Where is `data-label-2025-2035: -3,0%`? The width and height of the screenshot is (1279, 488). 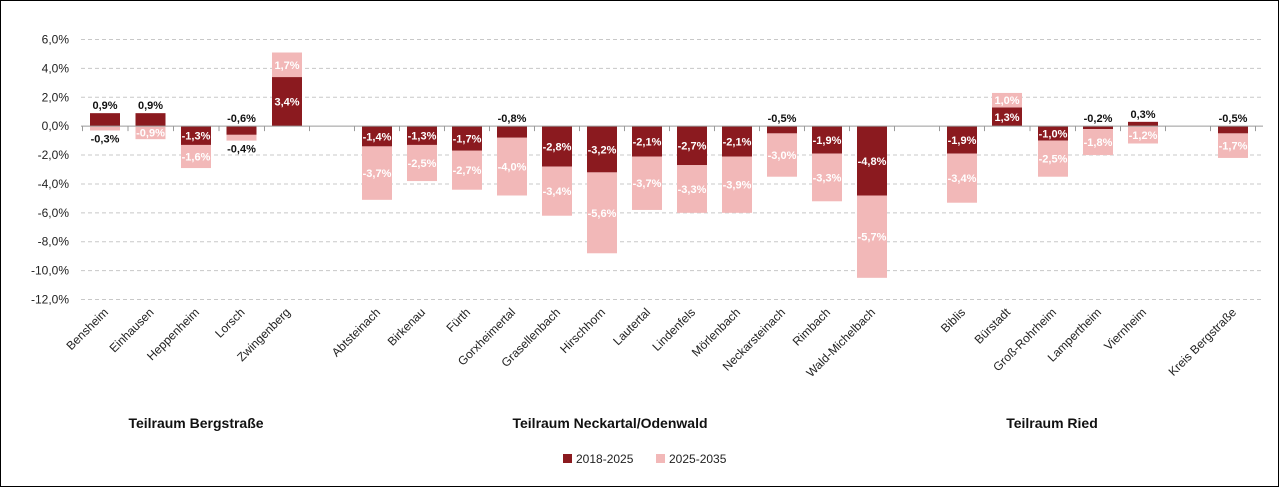 data-label-2025-2035: -3,0% is located at coordinates (782, 156).